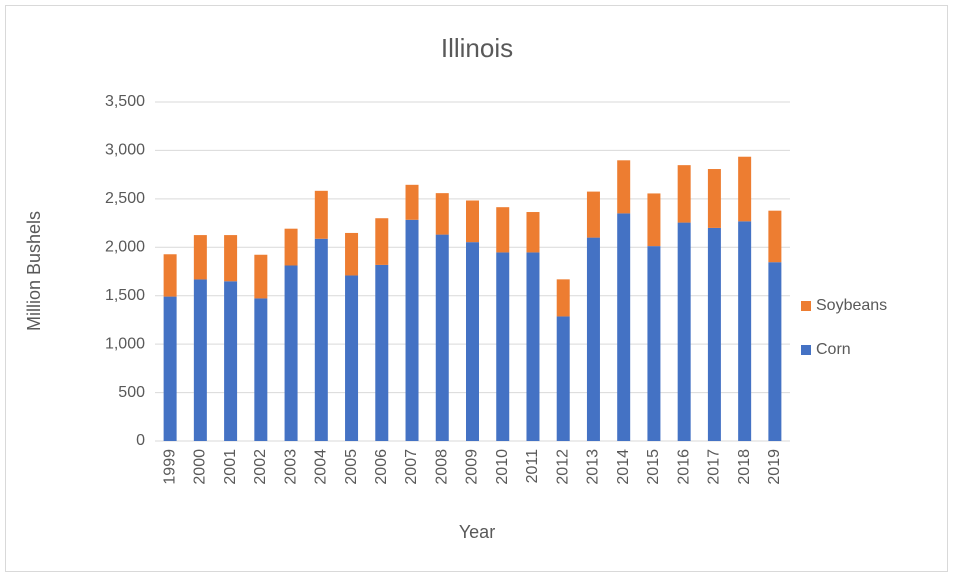  Describe the element at coordinates (683, 467) in the screenshot. I see `x-tick-label: 2016` at that location.